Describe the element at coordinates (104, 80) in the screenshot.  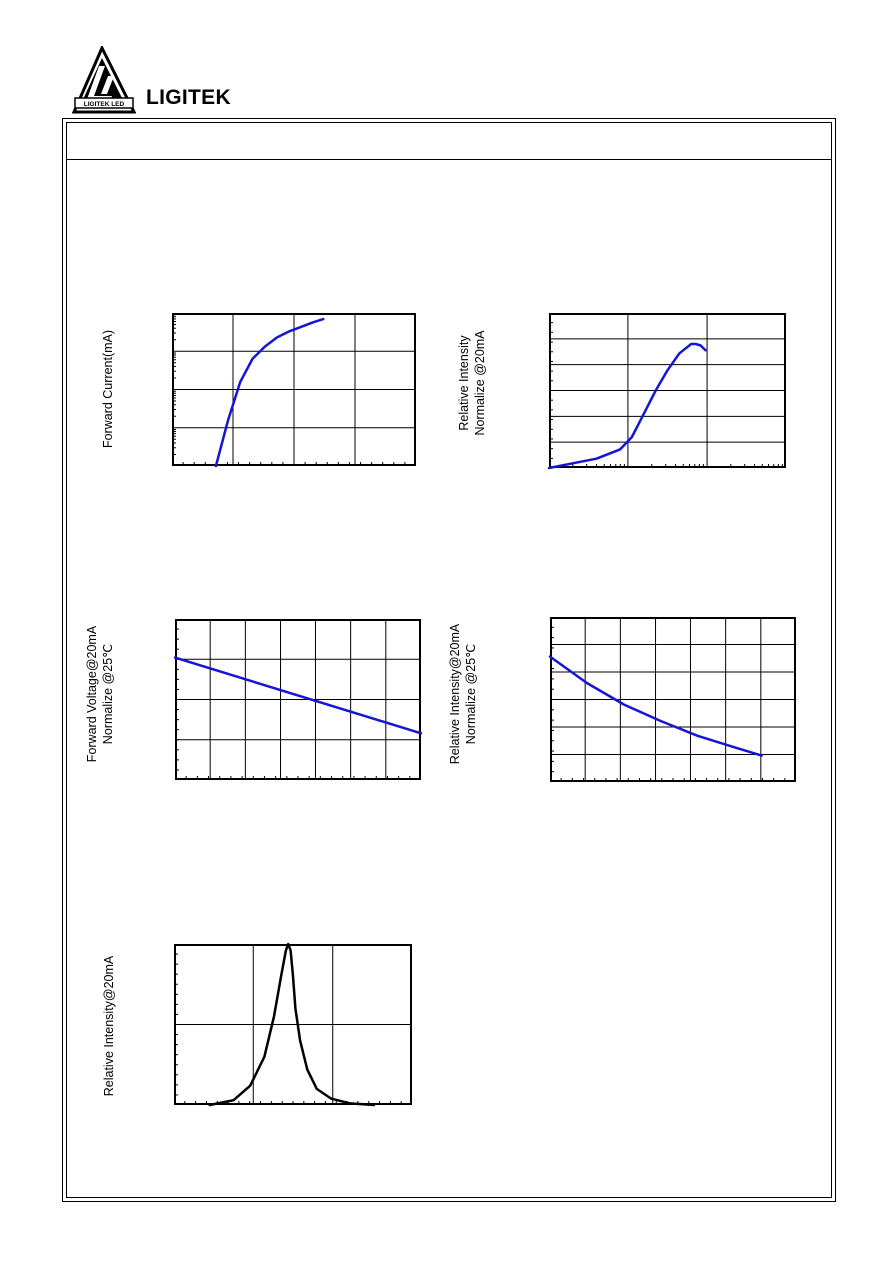
I see `ligitek-logo: LIGITEK LED` at that location.